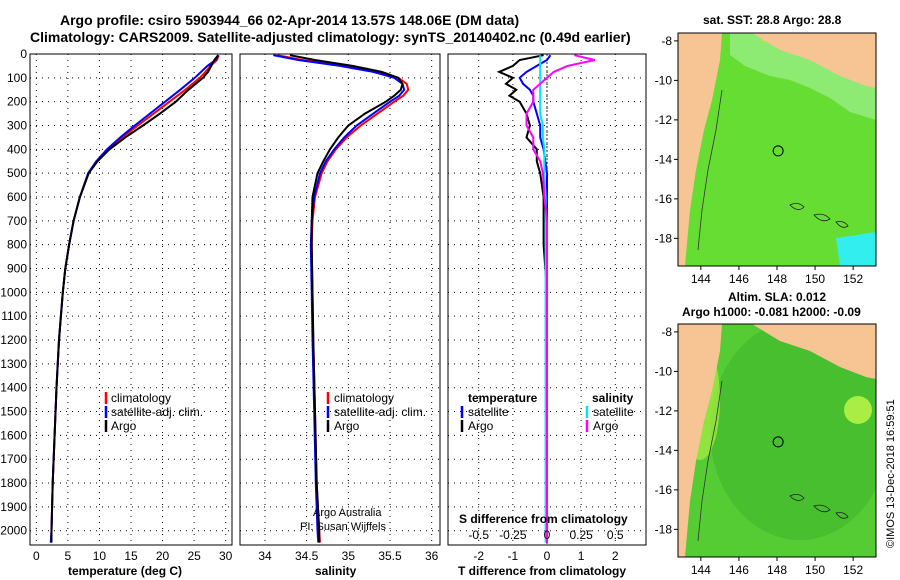  What do you see at coordinates (343, 527) in the screenshot?
I see `annotation-pi: PI: Susan Wijffels` at bounding box center [343, 527].